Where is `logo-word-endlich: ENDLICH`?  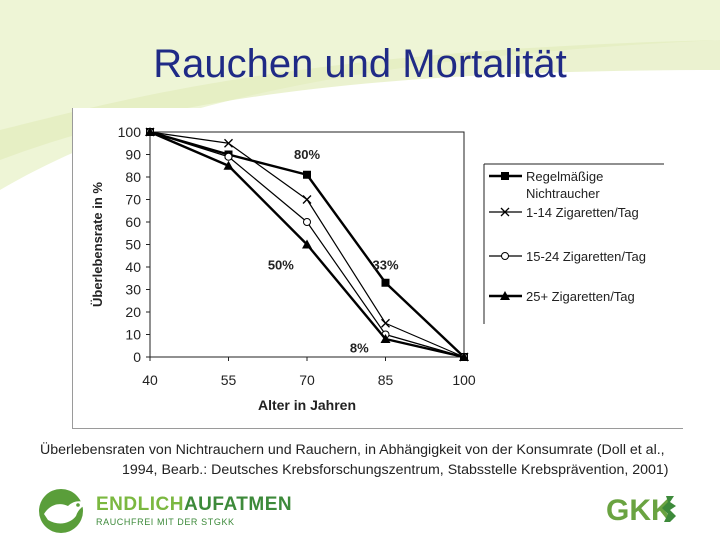 logo-word-endlich: ENDLICH is located at coordinates (140, 504).